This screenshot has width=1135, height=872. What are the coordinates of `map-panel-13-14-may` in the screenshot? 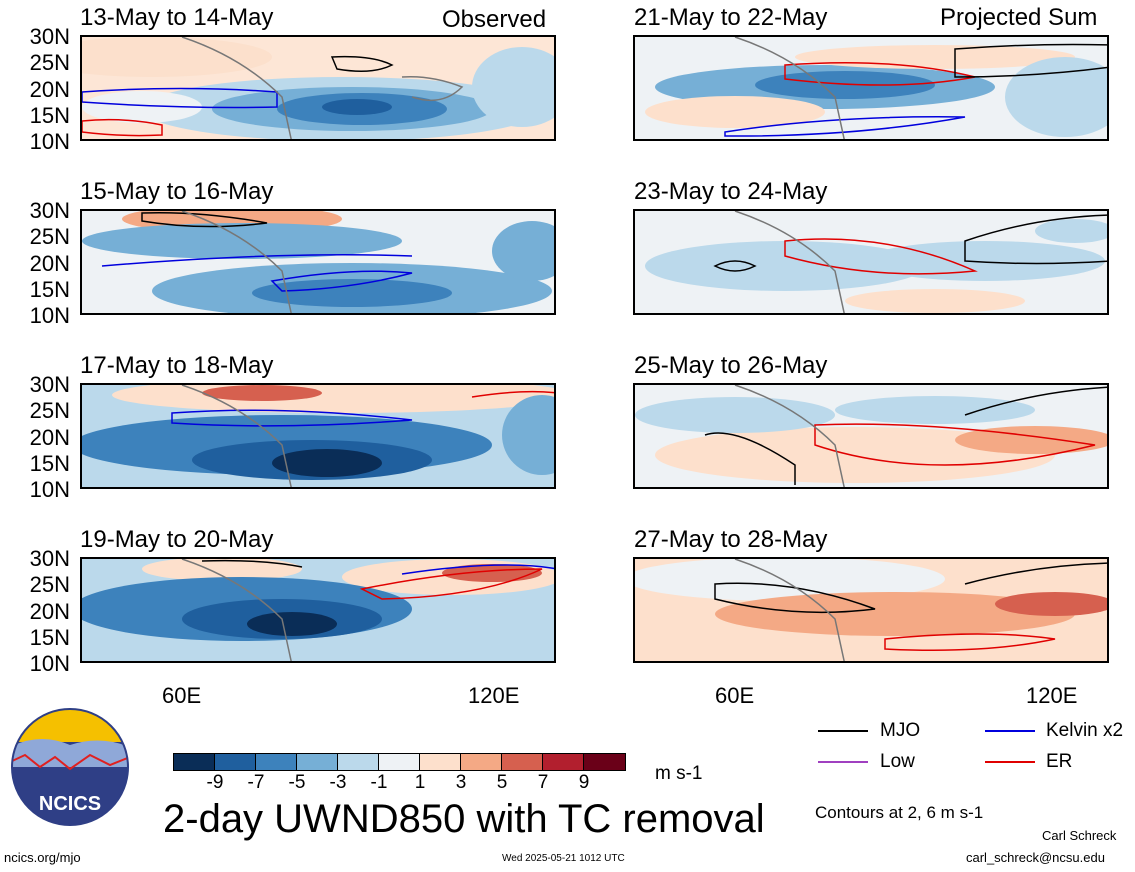 It's located at (318, 88).